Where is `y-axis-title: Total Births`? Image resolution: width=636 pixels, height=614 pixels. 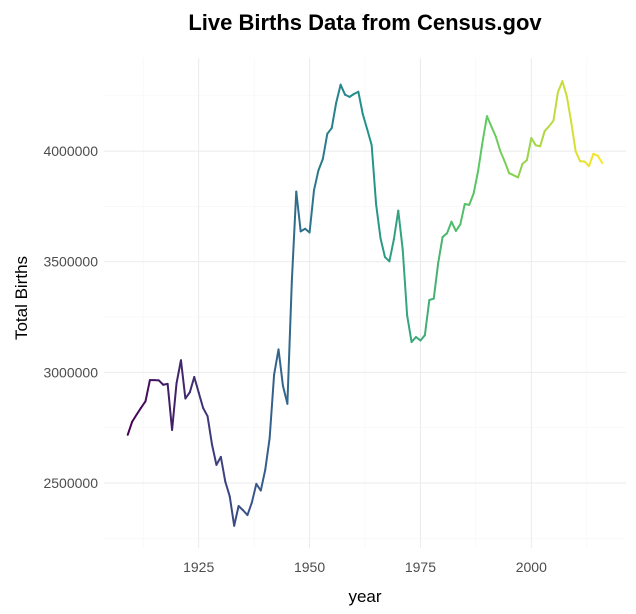 y-axis-title: Total Births is located at coordinates (21, 298).